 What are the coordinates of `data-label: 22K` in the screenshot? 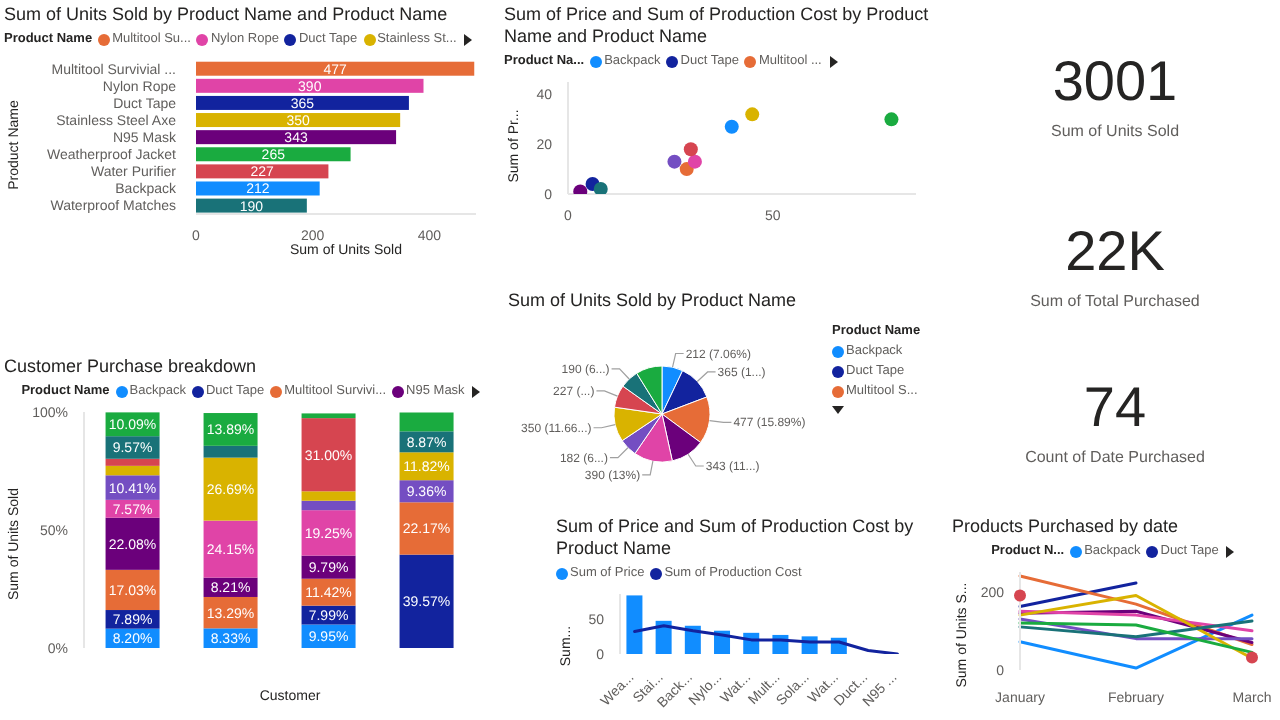 It's located at (1115, 252).